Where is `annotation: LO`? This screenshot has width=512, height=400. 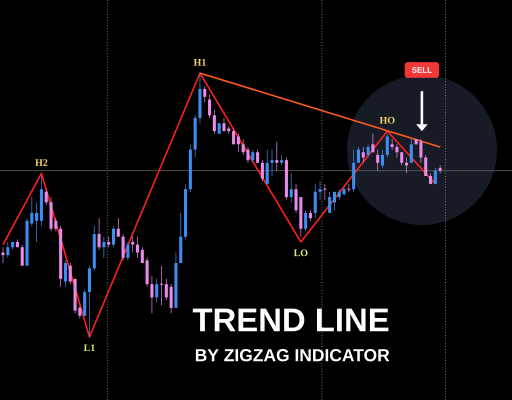
annotation: LO is located at coordinates (301, 252).